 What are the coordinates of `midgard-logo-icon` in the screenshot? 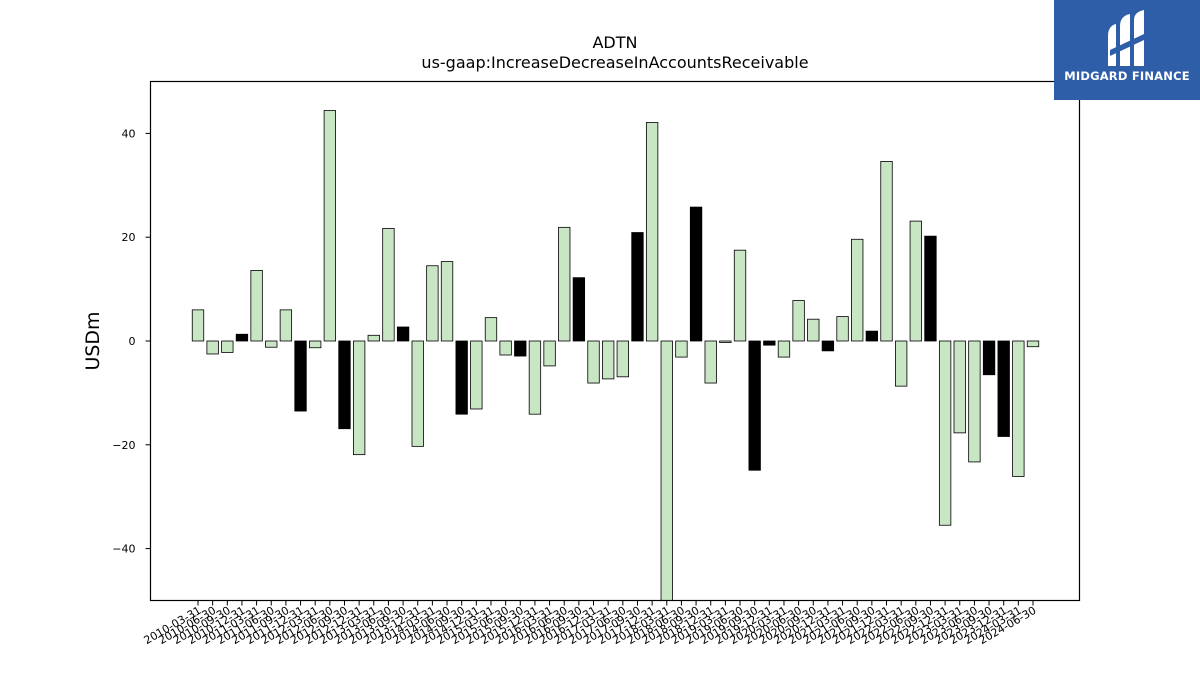 It's located at (1126, 38).